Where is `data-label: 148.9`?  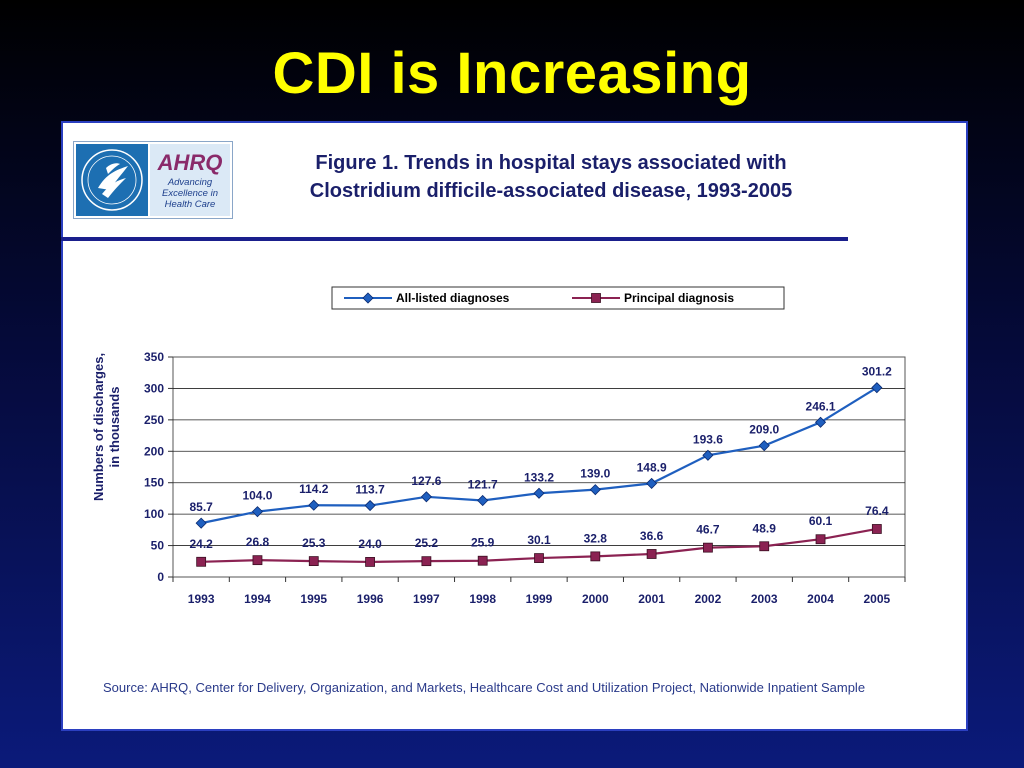
data-label: 148.9 is located at coordinates (652, 467).